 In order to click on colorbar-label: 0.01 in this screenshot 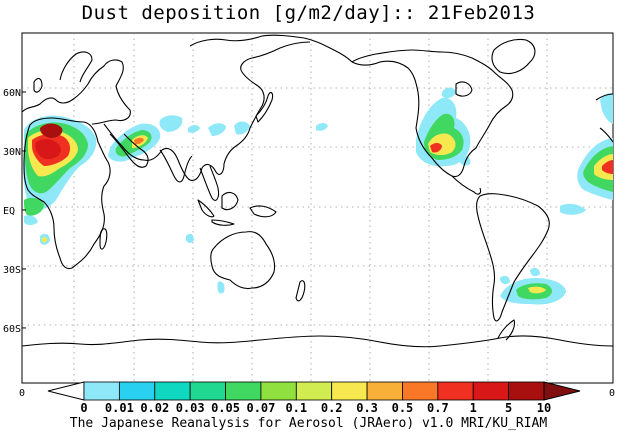, I will do `click(119, 408)`.